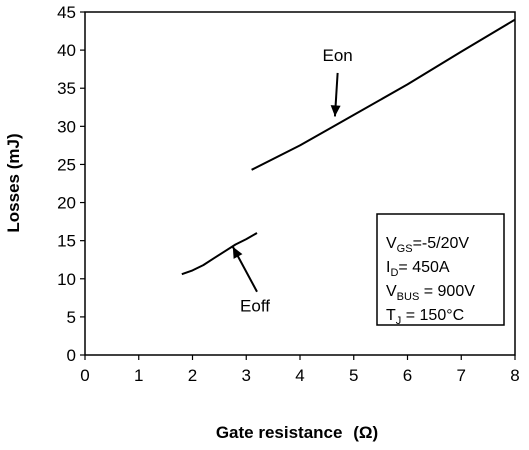 Image resolution: width=529 pixels, height=450 pixels. What do you see at coordinates (514, 375) in the screenshot?
I see `x-tick-label: 8` at bounding box center [514, 375].